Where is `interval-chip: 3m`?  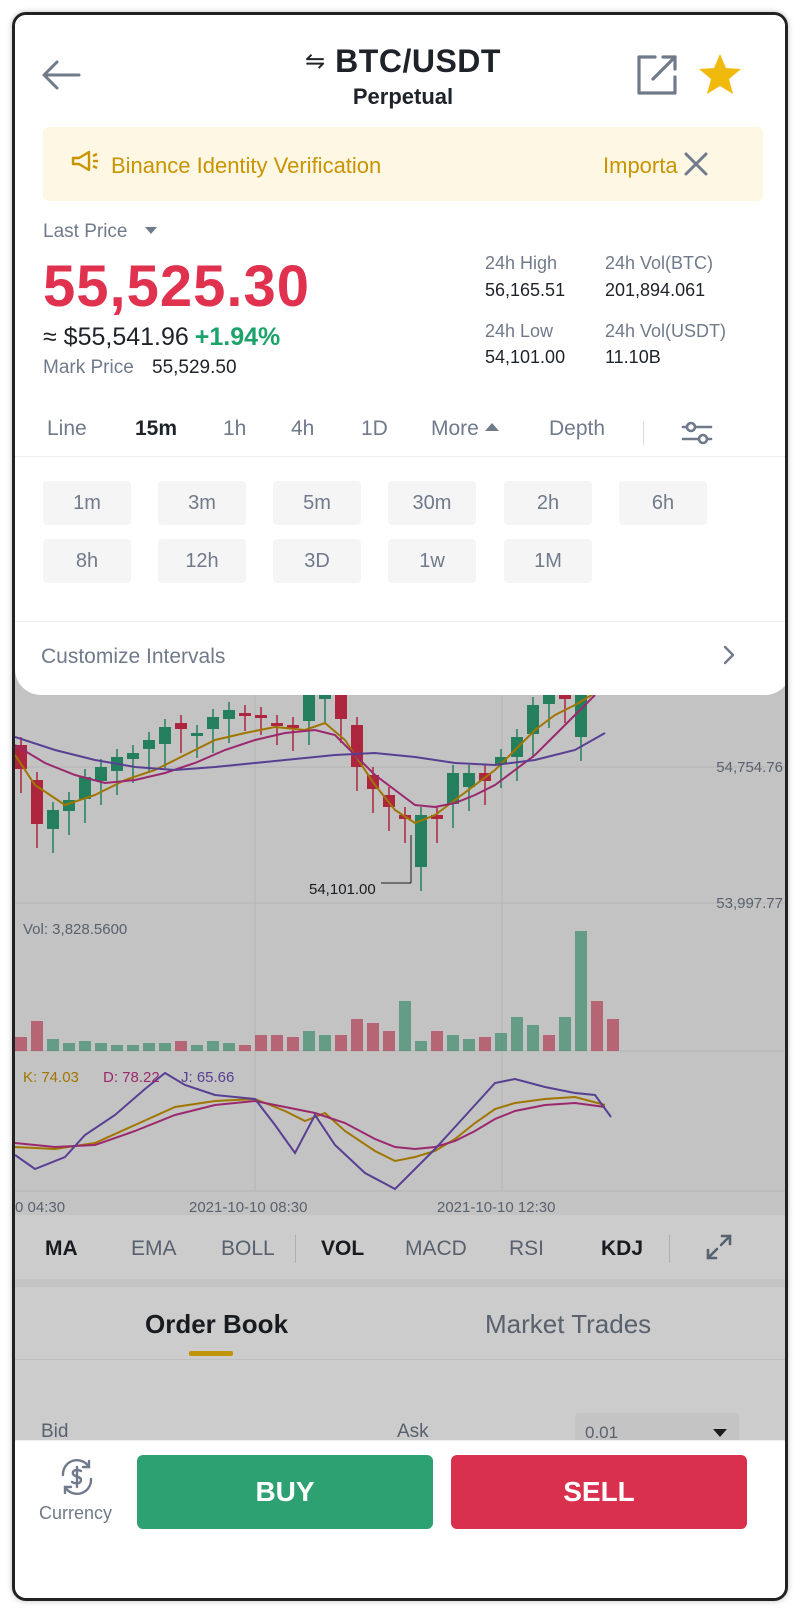 interval-chip: 3m is located at coordinates (202, 503).